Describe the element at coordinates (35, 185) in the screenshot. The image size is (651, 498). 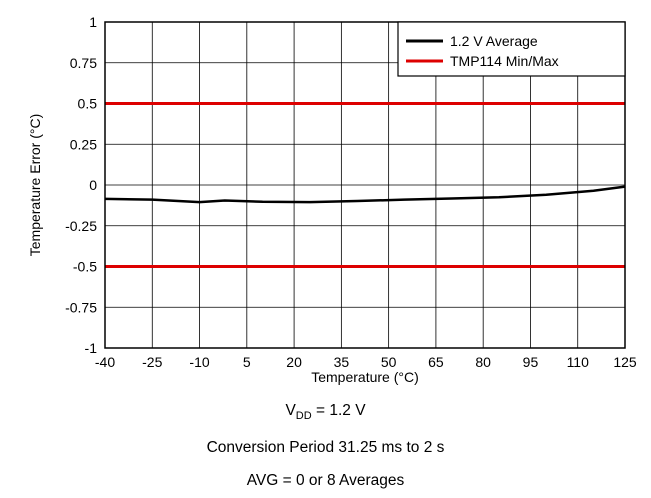
I see `y-axis-label: Temperature Error (°C)` at that location.